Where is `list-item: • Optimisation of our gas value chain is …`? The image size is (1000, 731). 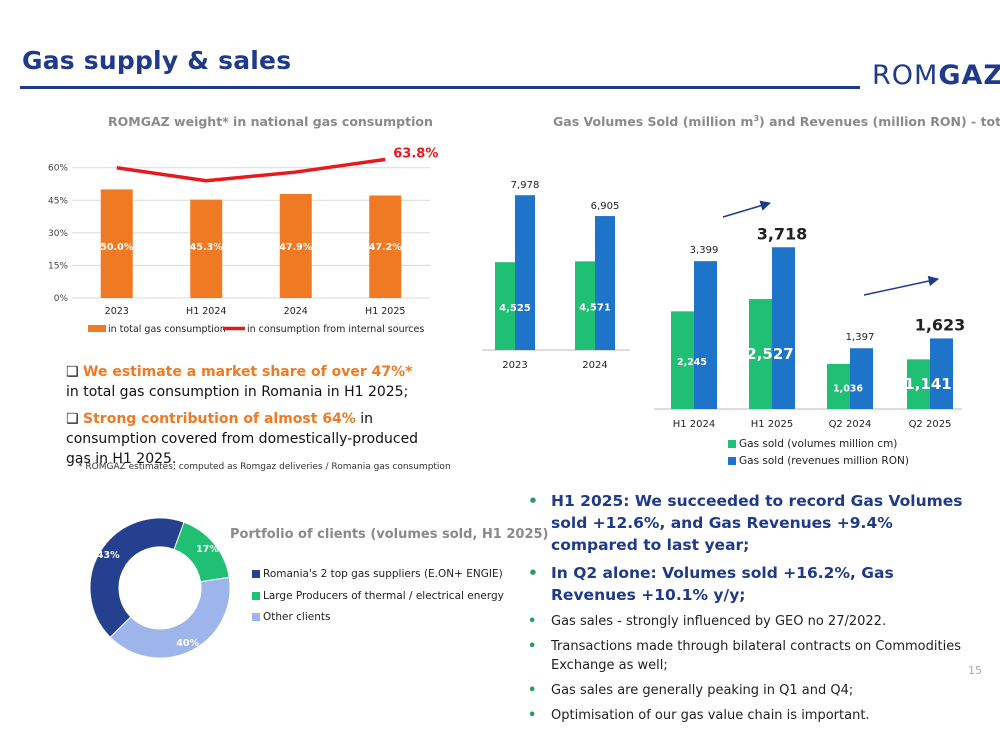
list-item: • Optimisation of our gas value chain is … is located at coordinates (751, 715).